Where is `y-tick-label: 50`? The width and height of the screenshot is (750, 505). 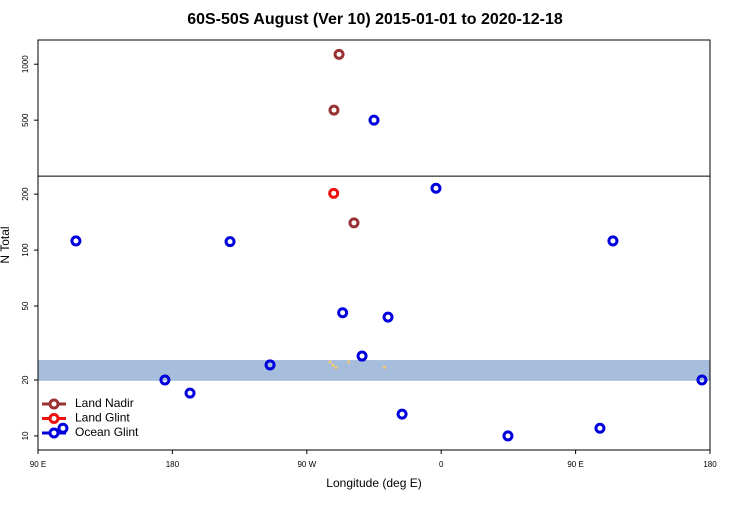 y-tick-label: 50 is located at coordinates (25, 305).